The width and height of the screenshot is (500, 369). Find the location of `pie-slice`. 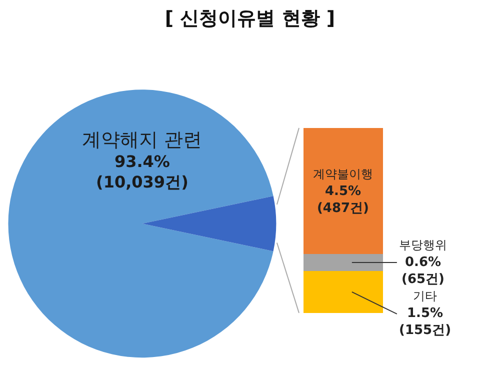

pie-slice is located at coordinates (209, 224).